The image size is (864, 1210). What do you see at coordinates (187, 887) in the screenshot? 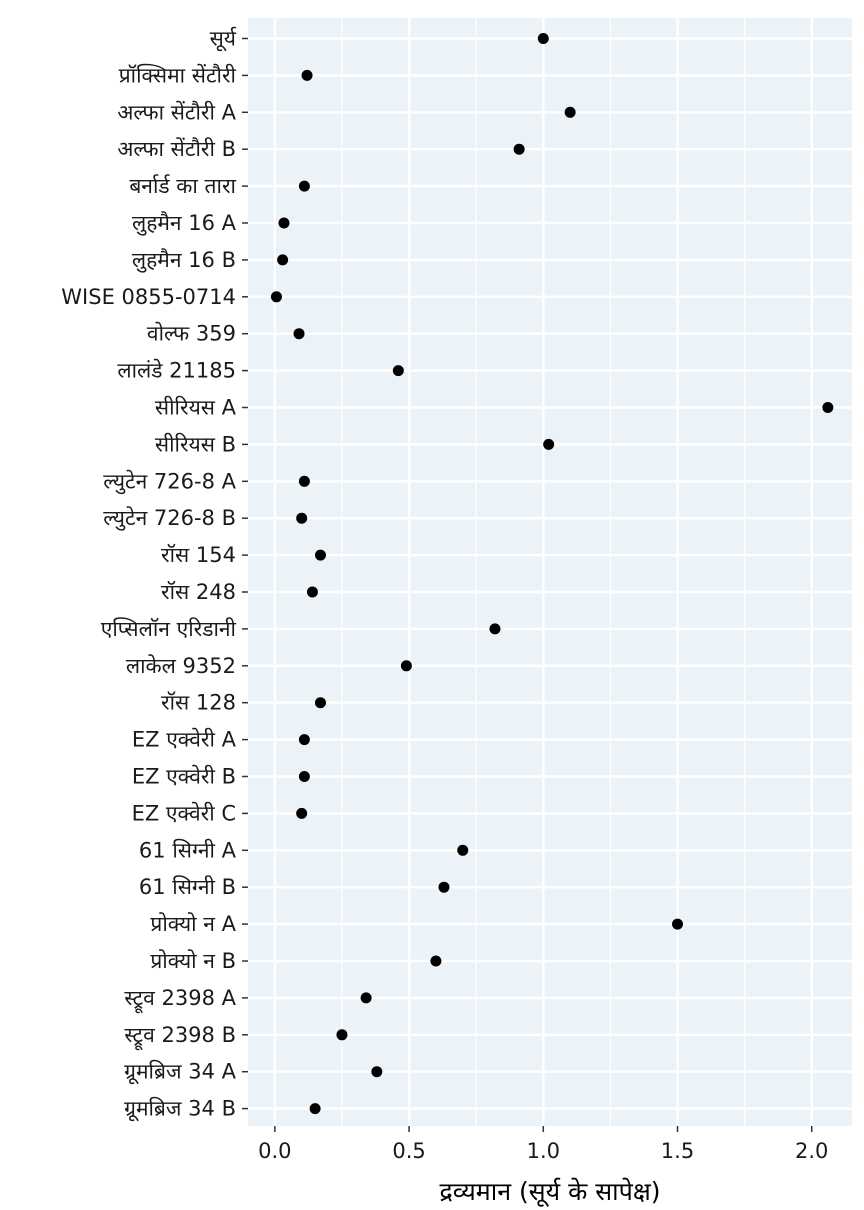
I see `y-tick-label: 61 सिग्नी B` at bounding box center [187, 887].